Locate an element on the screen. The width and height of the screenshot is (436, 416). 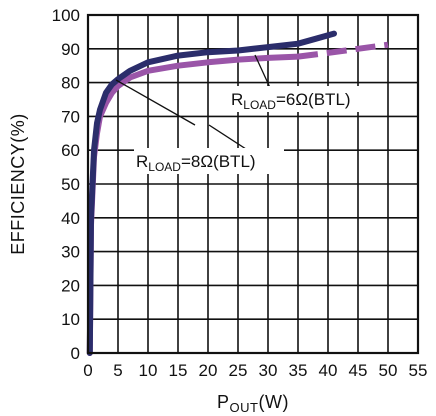
y-tick-label: 90 is located at coordinates (70, 49).